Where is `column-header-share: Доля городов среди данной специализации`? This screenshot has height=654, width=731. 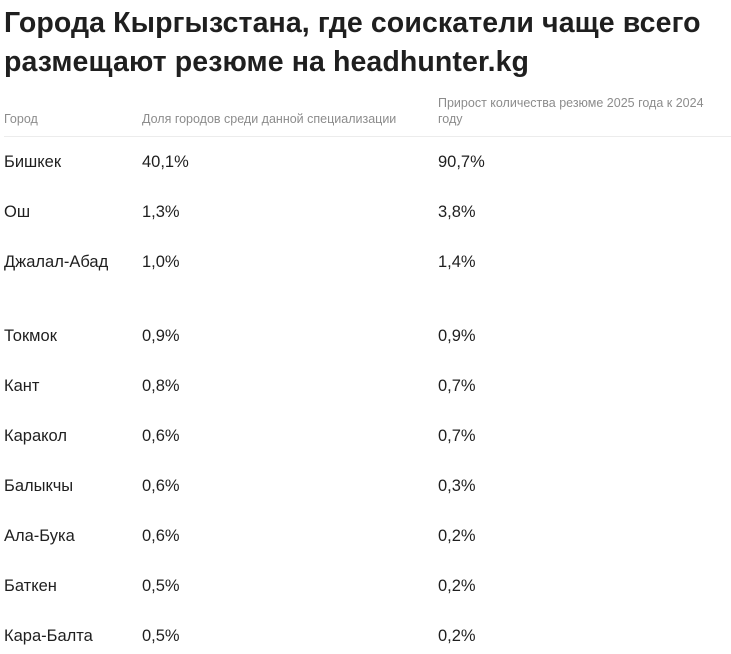 column-header-share: Доля городов среди данной специализации is located at coordinates (290, 114).